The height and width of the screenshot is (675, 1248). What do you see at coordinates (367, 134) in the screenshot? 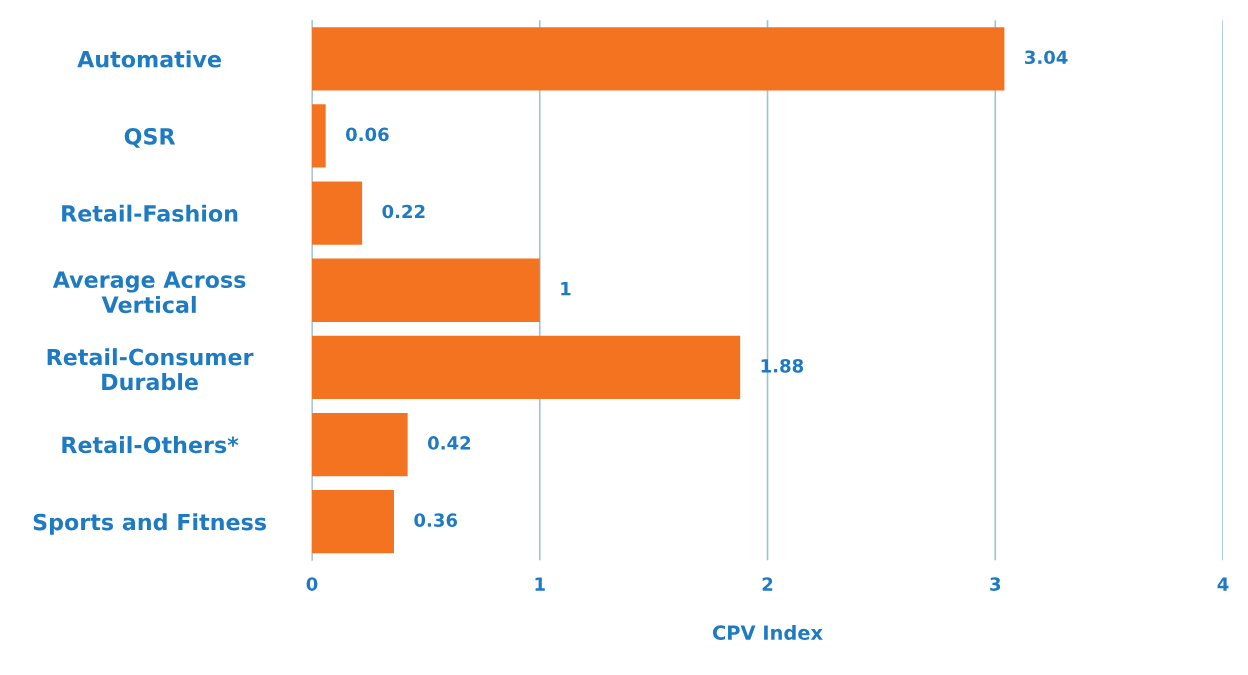
I see `data-label: 0.06` at bounding box center [367, 134].